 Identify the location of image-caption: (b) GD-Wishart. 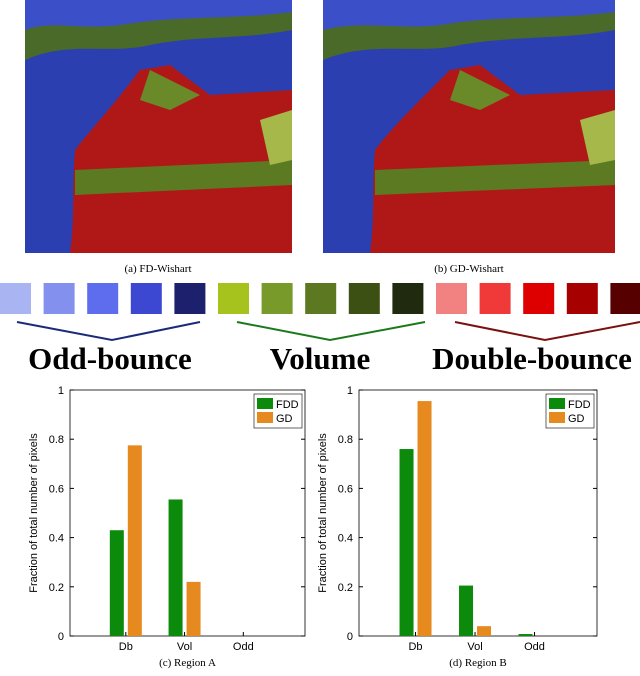
(469, 269).